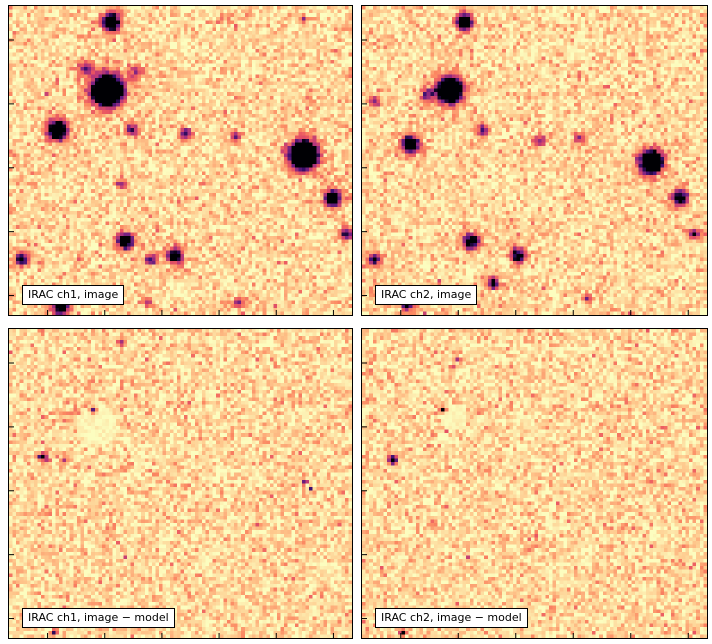 The image size is (712, 644). What do you see at coordinates (426, 295) in the screenshot?
I see `panel-label: IRAC ch2, image` at bounding box center [426, 295].